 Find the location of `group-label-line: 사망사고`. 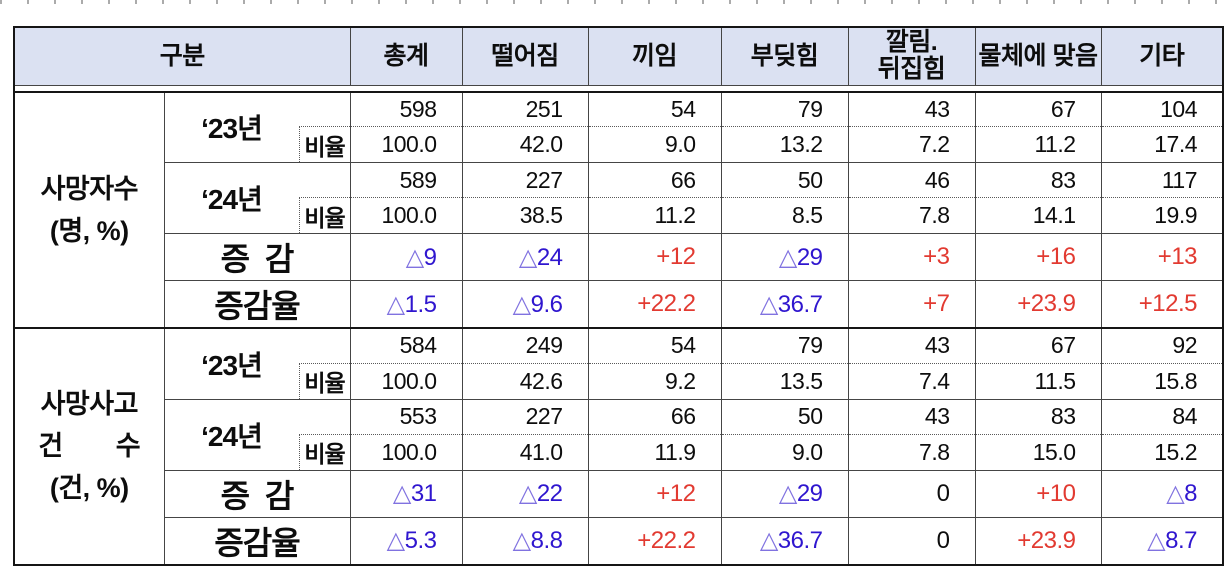

group-label-line: 사망사고 is located at coordinates (89, 404).